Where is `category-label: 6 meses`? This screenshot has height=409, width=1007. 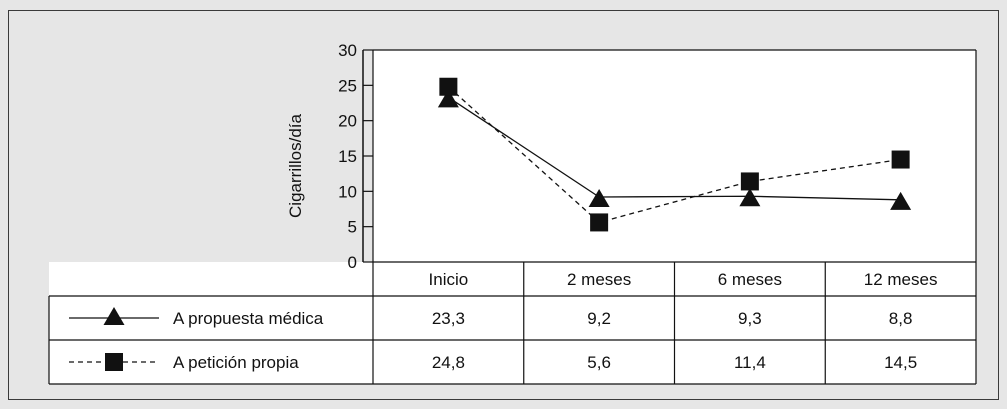 category-label: 6 meses is located at coordinates (750, 279).